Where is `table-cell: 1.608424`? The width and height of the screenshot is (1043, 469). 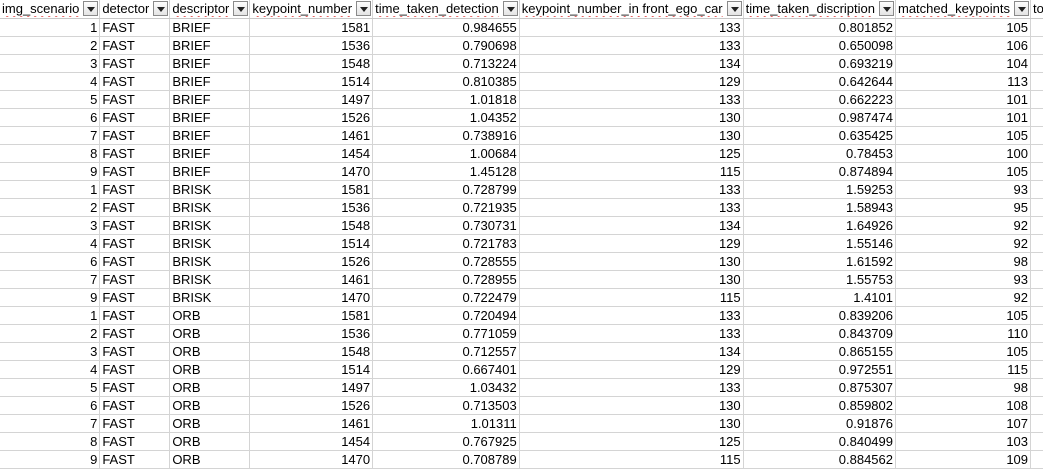 table-cell: 1.608424 is located at coordinates (1036, 441).